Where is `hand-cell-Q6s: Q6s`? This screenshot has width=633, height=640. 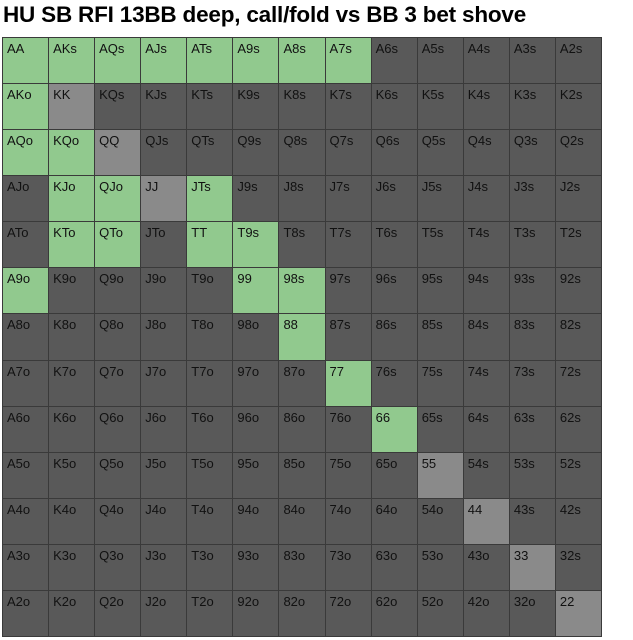 hand-cell-Q6s: Q6s is located at coordinates (394, 153).